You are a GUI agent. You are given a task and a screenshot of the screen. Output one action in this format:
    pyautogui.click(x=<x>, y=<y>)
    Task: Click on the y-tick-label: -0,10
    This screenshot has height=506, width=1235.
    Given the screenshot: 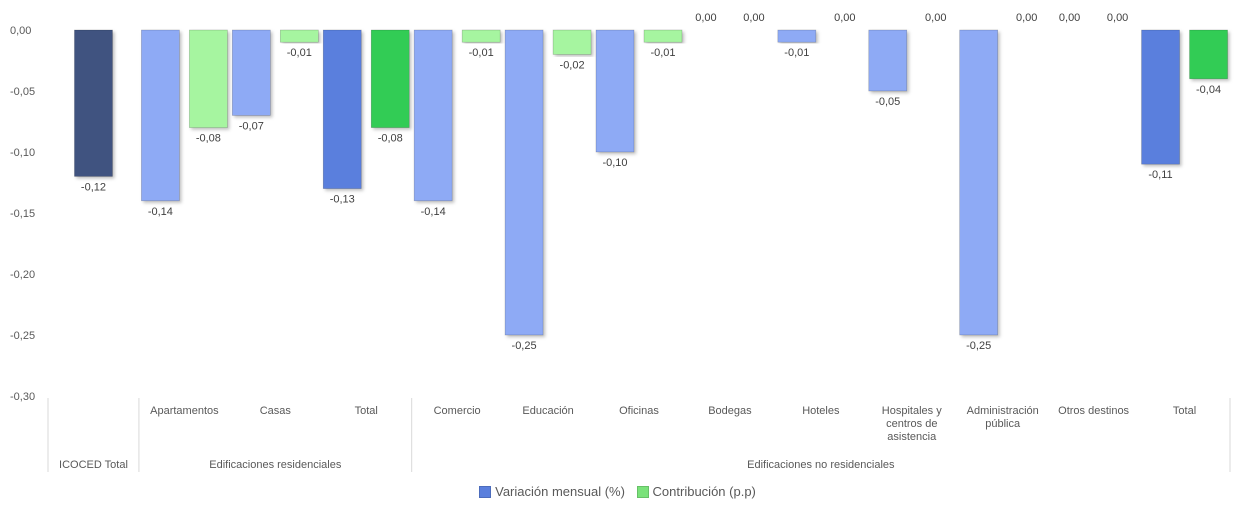 What is the action you would take?
    pyautogui.click(x=22, y=153)
    